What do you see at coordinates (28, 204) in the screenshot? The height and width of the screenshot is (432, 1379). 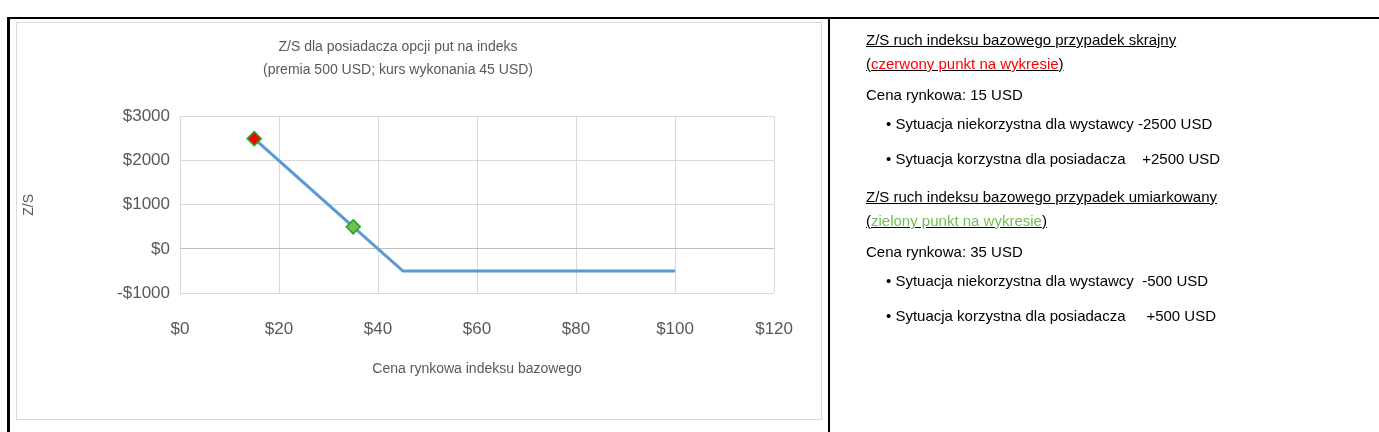 I see `y-axis-title: Z/S` at bounding box center [28, 204].